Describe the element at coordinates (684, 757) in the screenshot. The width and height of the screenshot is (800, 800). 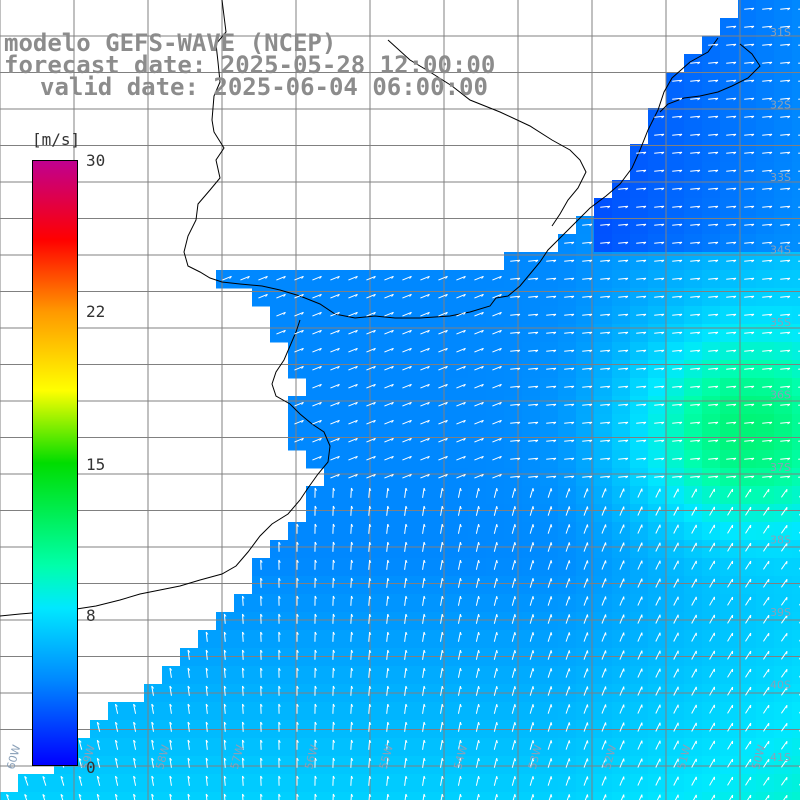
I see `lon-label: 51W` at that location.